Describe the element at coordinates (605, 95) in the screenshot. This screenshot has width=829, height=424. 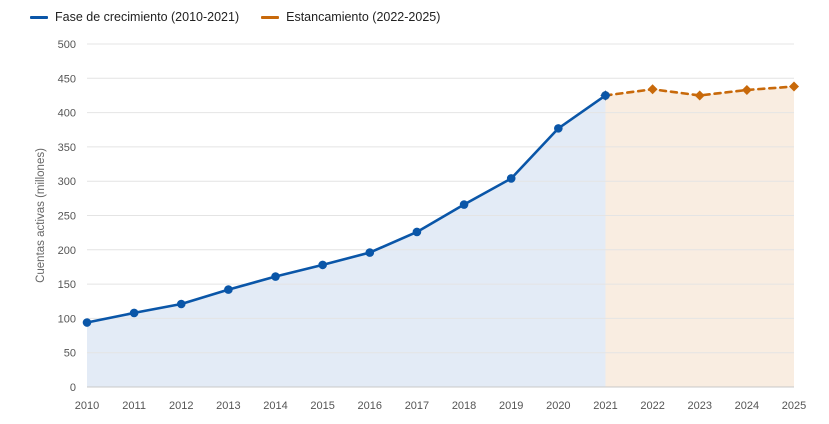
I see `marker-junction-2021` at that location.